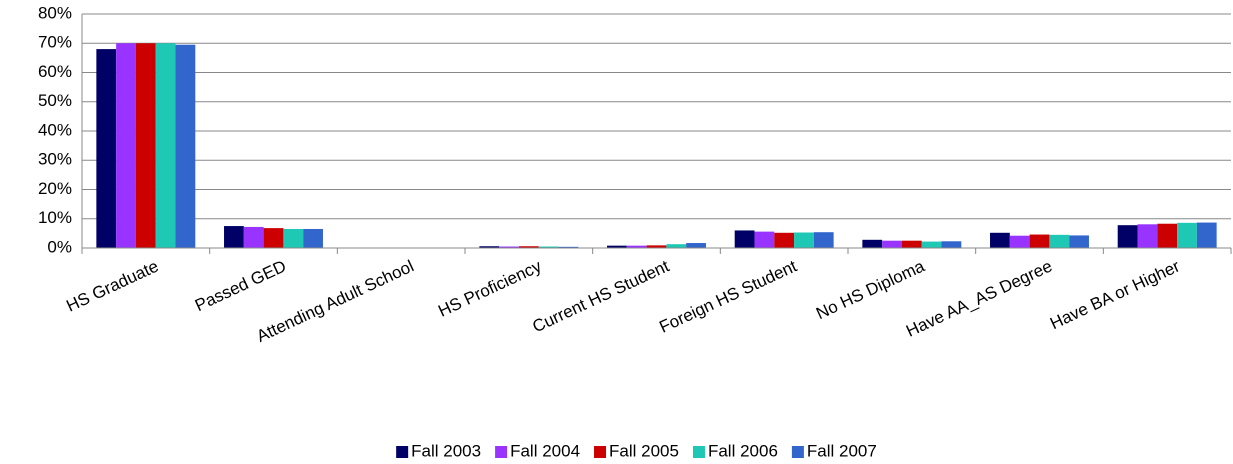 Image resolution: width=1233 pixels, height=464 pixels. What do you see at coordinates (55, 12) in the screenshot?
I see `y-tick-label: 80%` at bounding box center [55, 12].